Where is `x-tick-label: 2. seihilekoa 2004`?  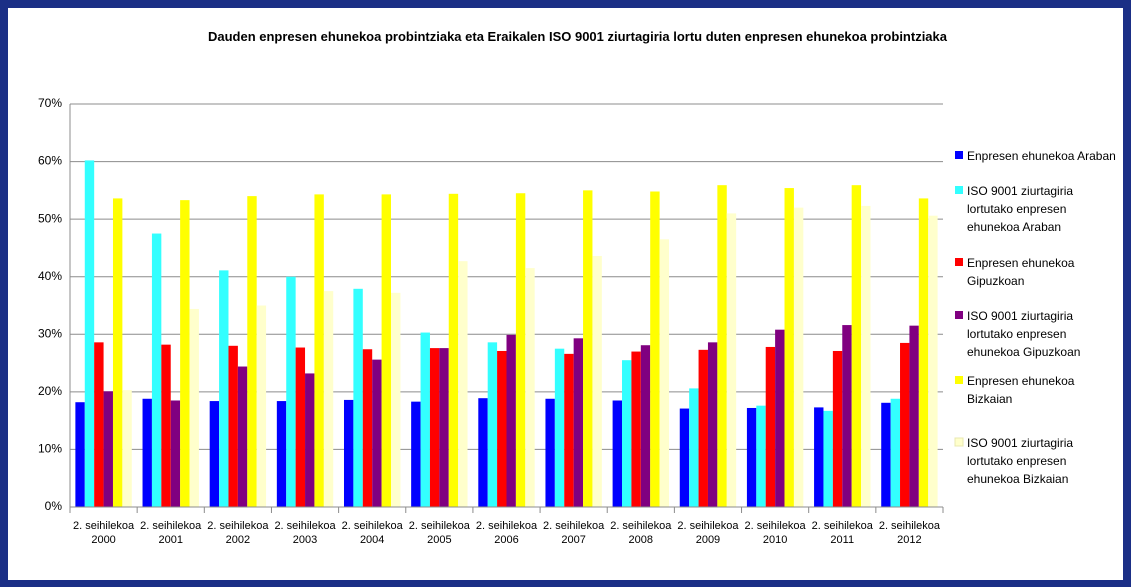 x-tick-label: 2. seihilekoa 2004 is located at coordinates (372, 533).